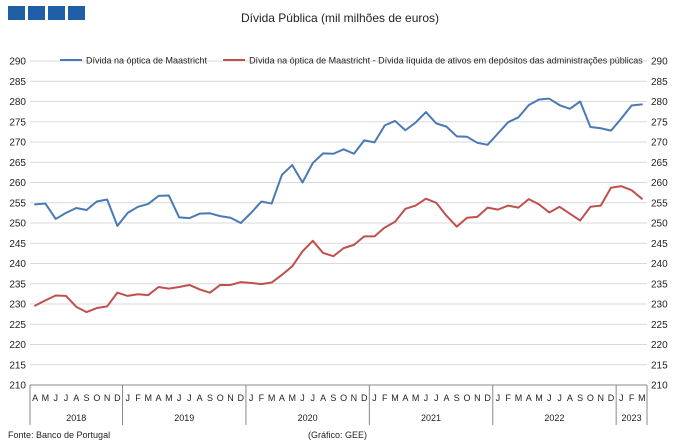 This screenshot has width=679, height=448. Describe the element at coordinates (147, 61) in the screenshot. I see `legend-label: Dívida na óptica de Maastricht` at that location.